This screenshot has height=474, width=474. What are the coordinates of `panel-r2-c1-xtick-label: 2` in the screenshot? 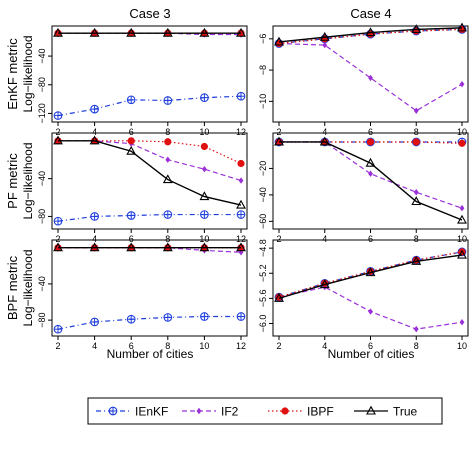 It's located at (278, 346).